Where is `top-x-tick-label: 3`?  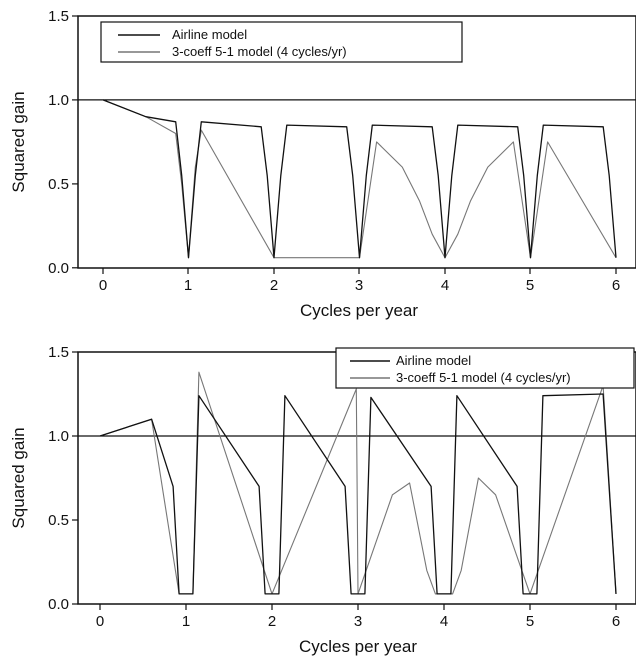 top-x-tick-label: 3 is located at coordinates (359, 285).